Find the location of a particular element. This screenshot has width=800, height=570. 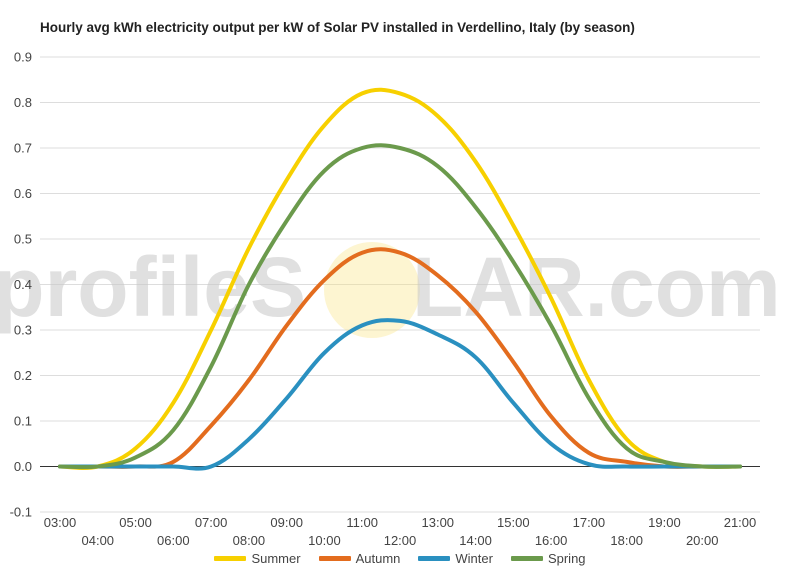

legend-item-spring: Spring is located at coordinates (548, 558).